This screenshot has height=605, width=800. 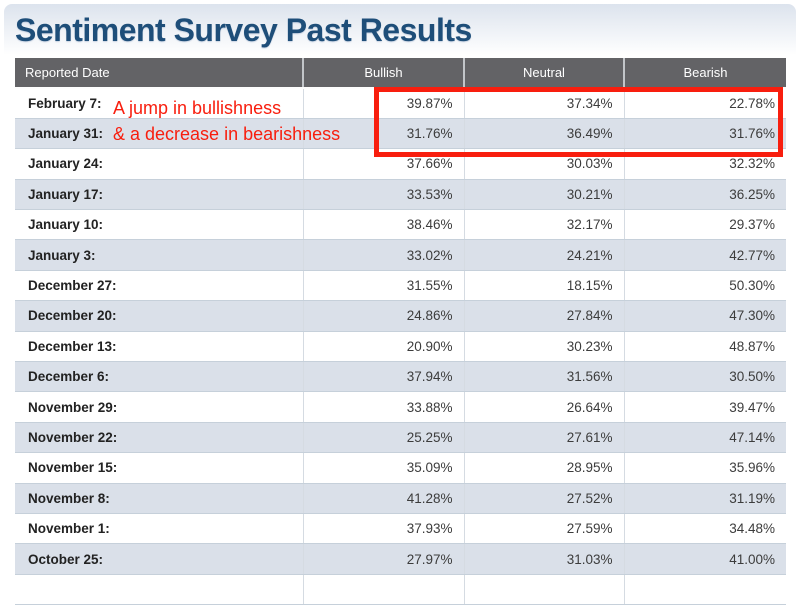 I want to click on table-row-partial, so click(x=400, y=589).